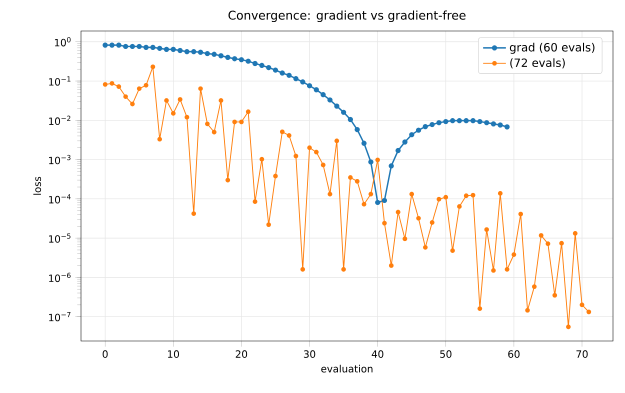 The height and width of the screenshot is (393, 625). Describe the element at coordinates (582, 354) in the screenshot. I see `x-tick-label: 70` at that location.